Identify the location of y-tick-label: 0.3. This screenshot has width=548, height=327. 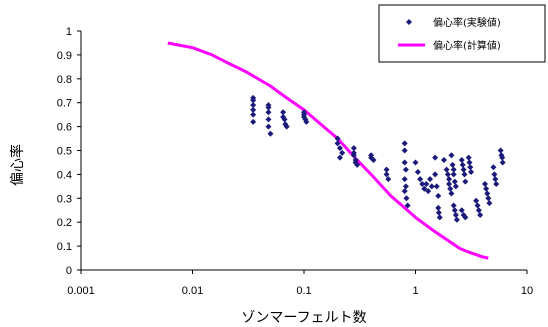
(64, 199).